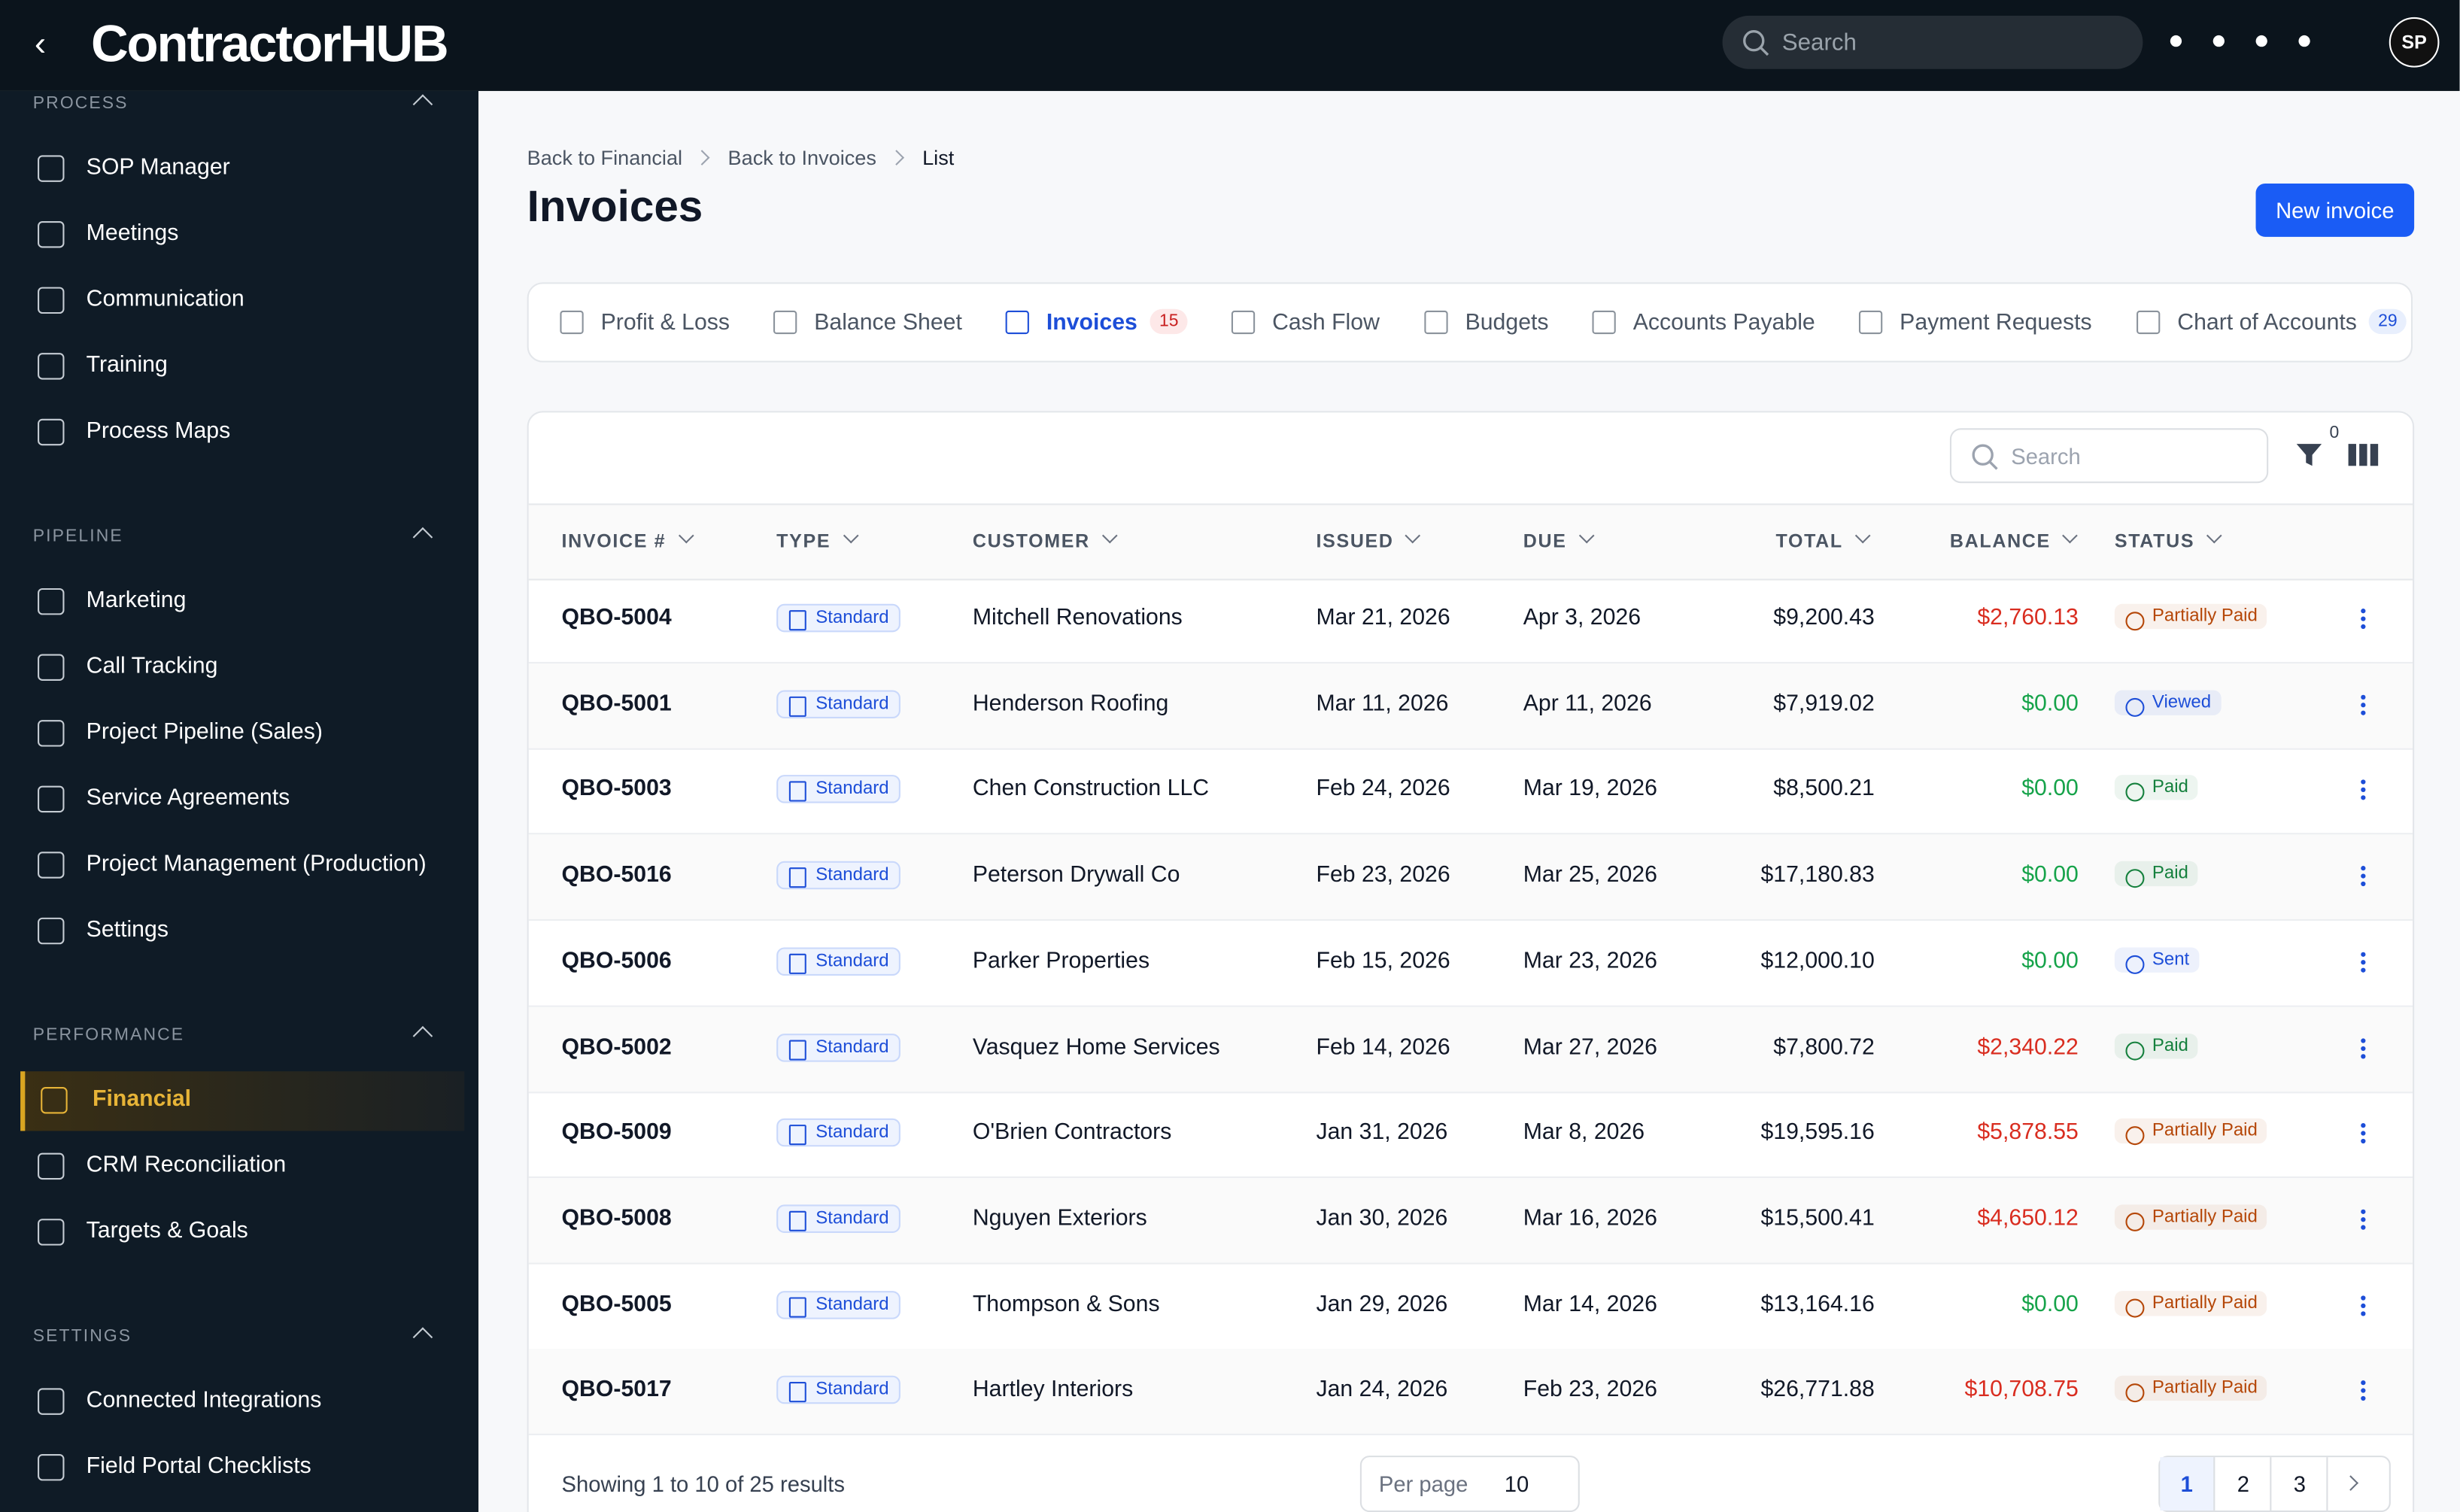  Describe the element at coordinates (1091, 789) in the screenshot. I see `cell-customer: Chen Construction LLC` at that location.